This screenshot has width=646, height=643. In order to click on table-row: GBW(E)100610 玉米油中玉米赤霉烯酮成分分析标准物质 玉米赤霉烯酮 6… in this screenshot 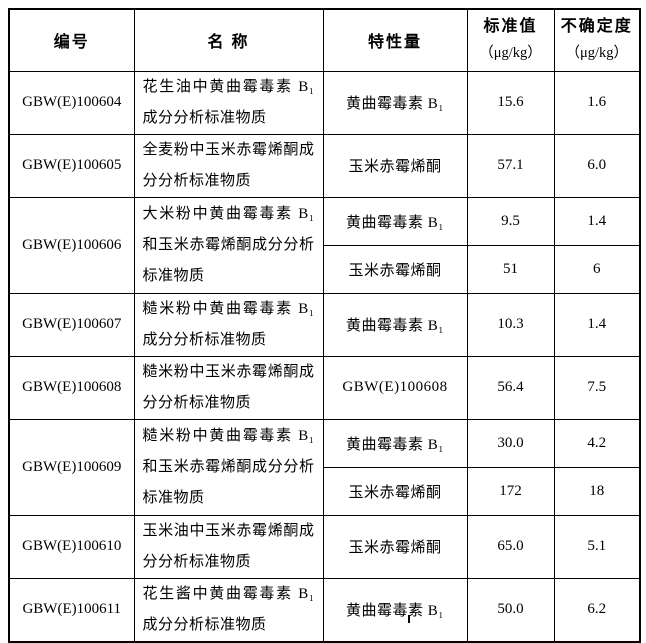, I will do `click(324, 546)`.